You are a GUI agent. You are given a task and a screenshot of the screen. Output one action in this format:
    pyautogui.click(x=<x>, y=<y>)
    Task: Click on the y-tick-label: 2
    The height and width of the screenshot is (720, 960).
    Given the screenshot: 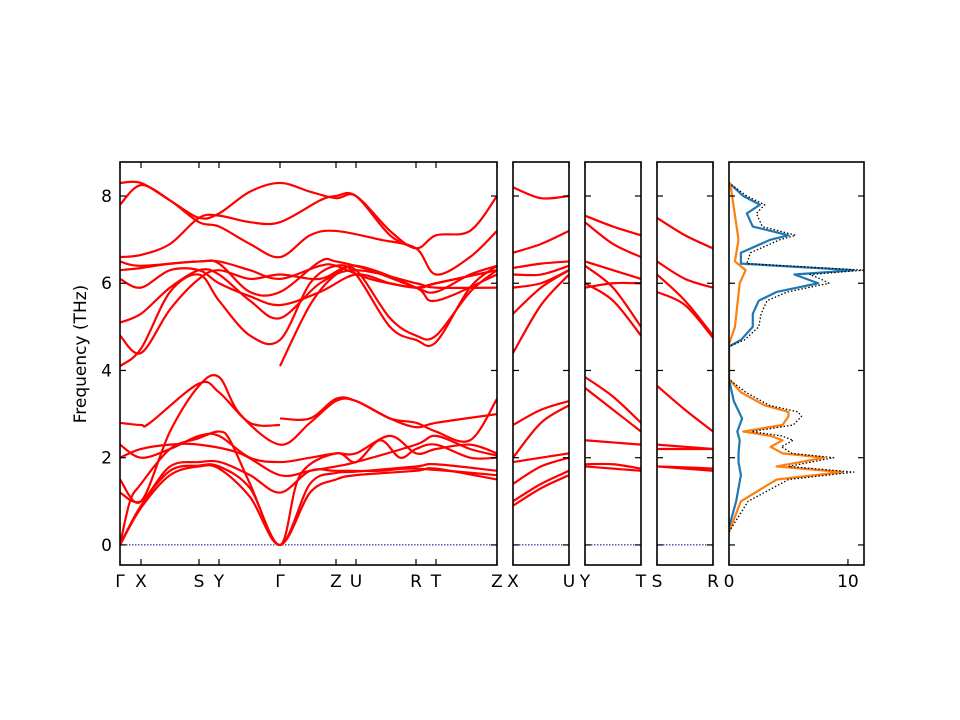 What is the action you would take?
    pyautogui.click(x=106, y=459)
    